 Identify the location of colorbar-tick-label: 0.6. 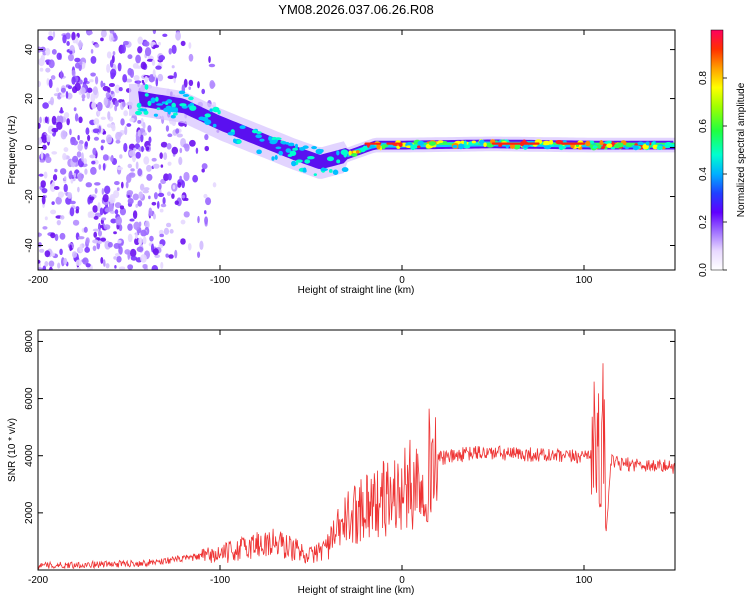
(703, 126).